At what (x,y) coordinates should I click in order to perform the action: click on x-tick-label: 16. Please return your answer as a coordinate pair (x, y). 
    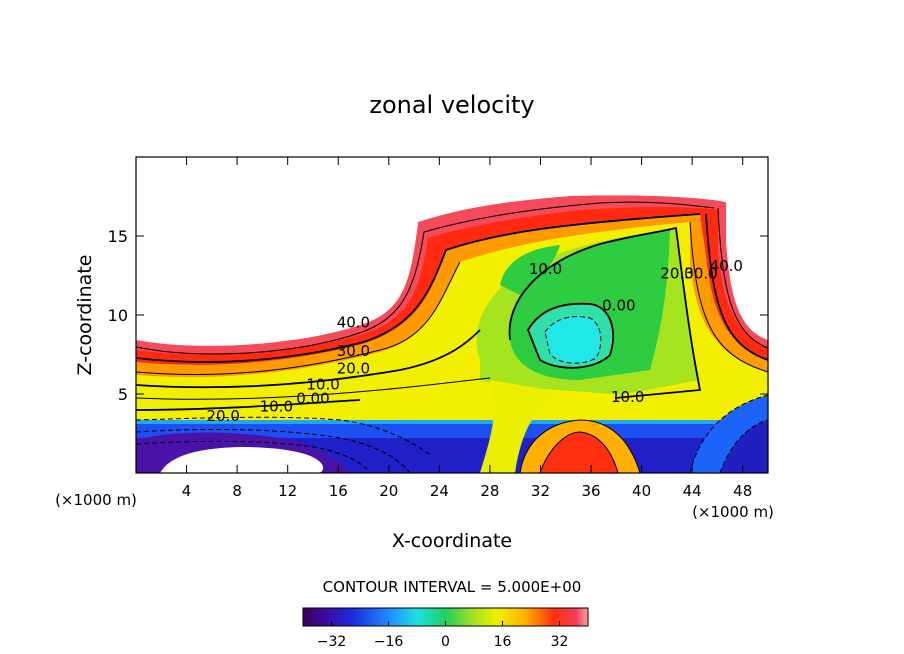
    Looking at the image, I should click on (338, 491).